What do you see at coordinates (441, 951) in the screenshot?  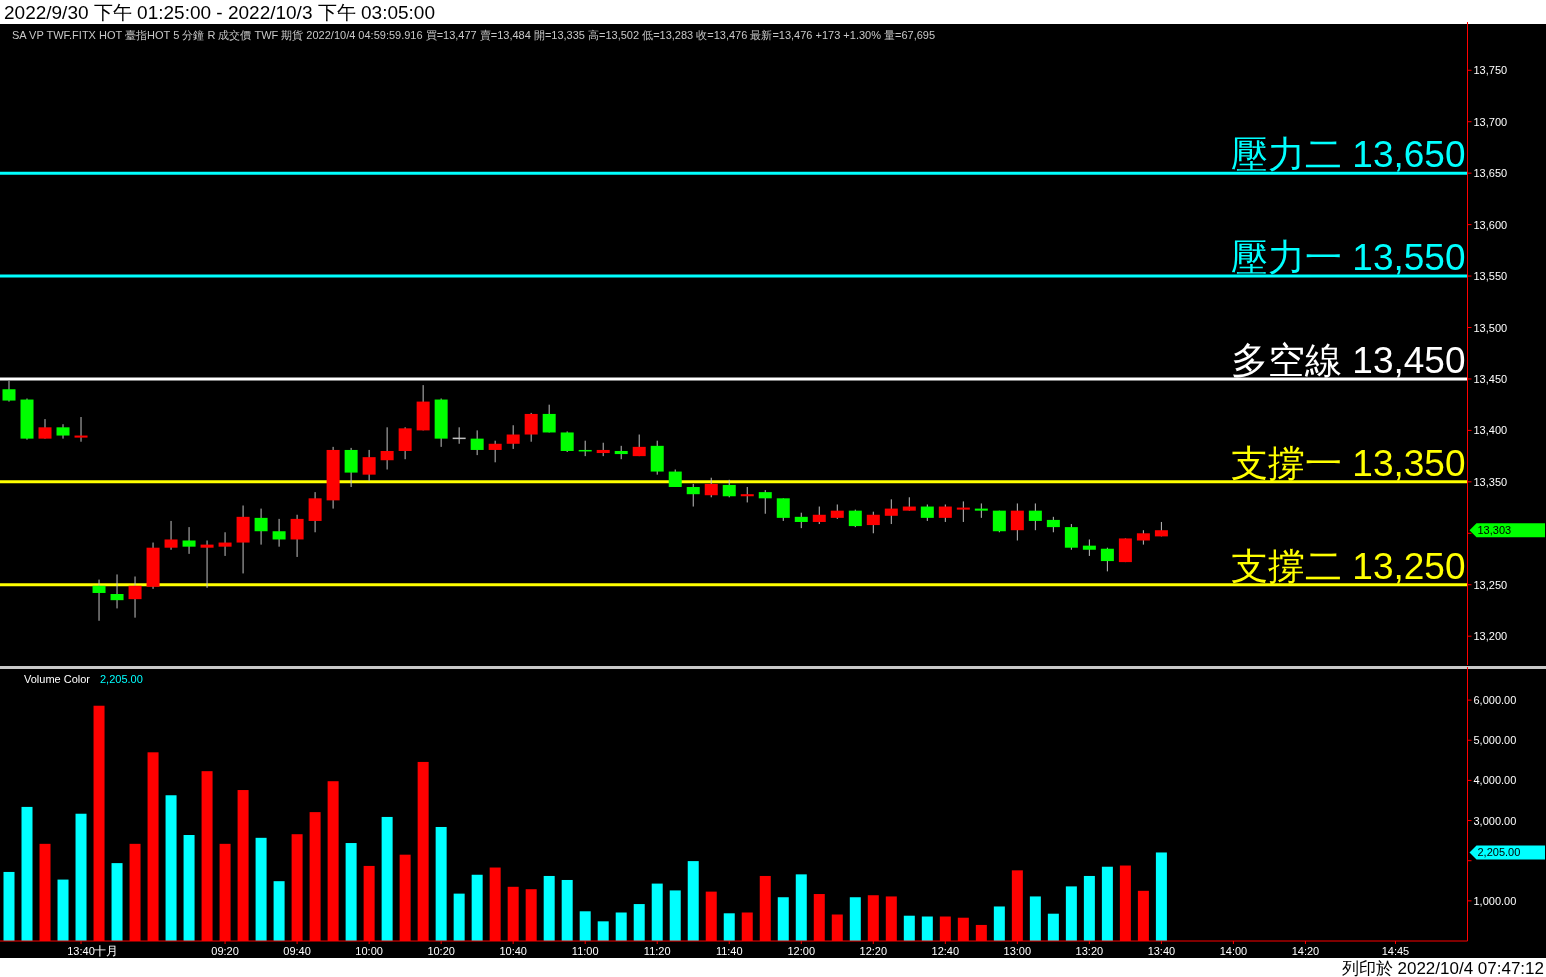 I see `x-tick-label: 10:20` at bounding box center [441, 951].